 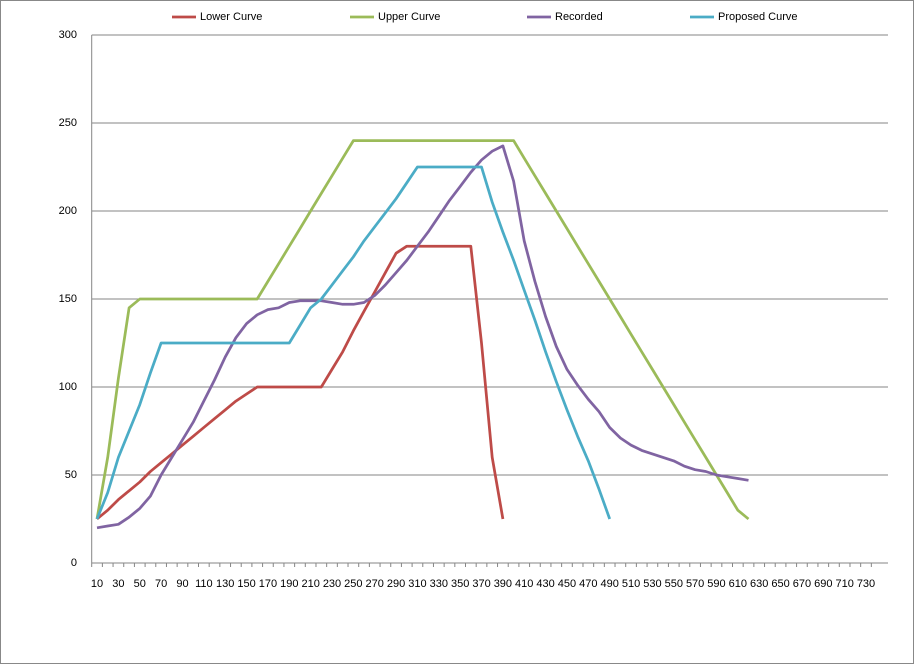 What do you see at coordinates (68, 211) in the screenshot?
I see `y-tick-label: 200` at bounding box center [68, 211].